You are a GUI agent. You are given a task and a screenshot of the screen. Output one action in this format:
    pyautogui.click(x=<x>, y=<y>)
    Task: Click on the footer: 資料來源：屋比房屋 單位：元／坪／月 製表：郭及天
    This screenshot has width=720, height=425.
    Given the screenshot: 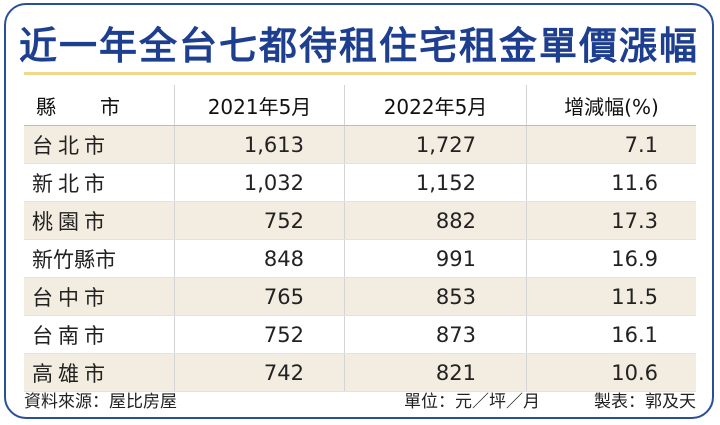 What is the action you would take?
    pyautogui.click(x=360, y=400)
    